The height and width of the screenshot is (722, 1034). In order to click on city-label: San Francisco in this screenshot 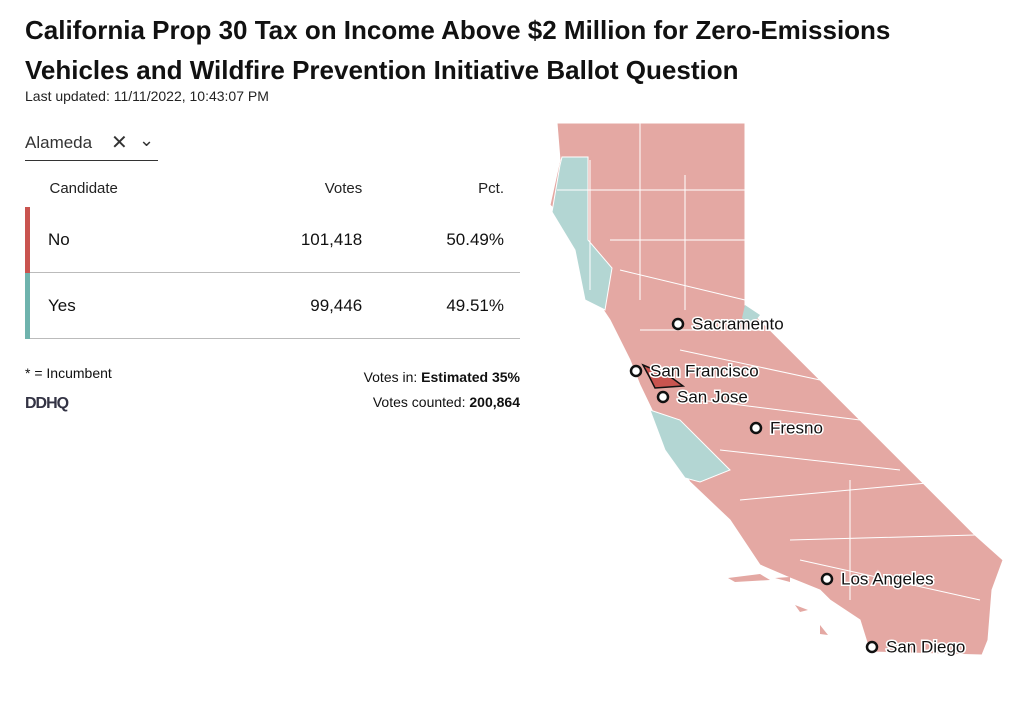, I will do `click(704, 370)`.